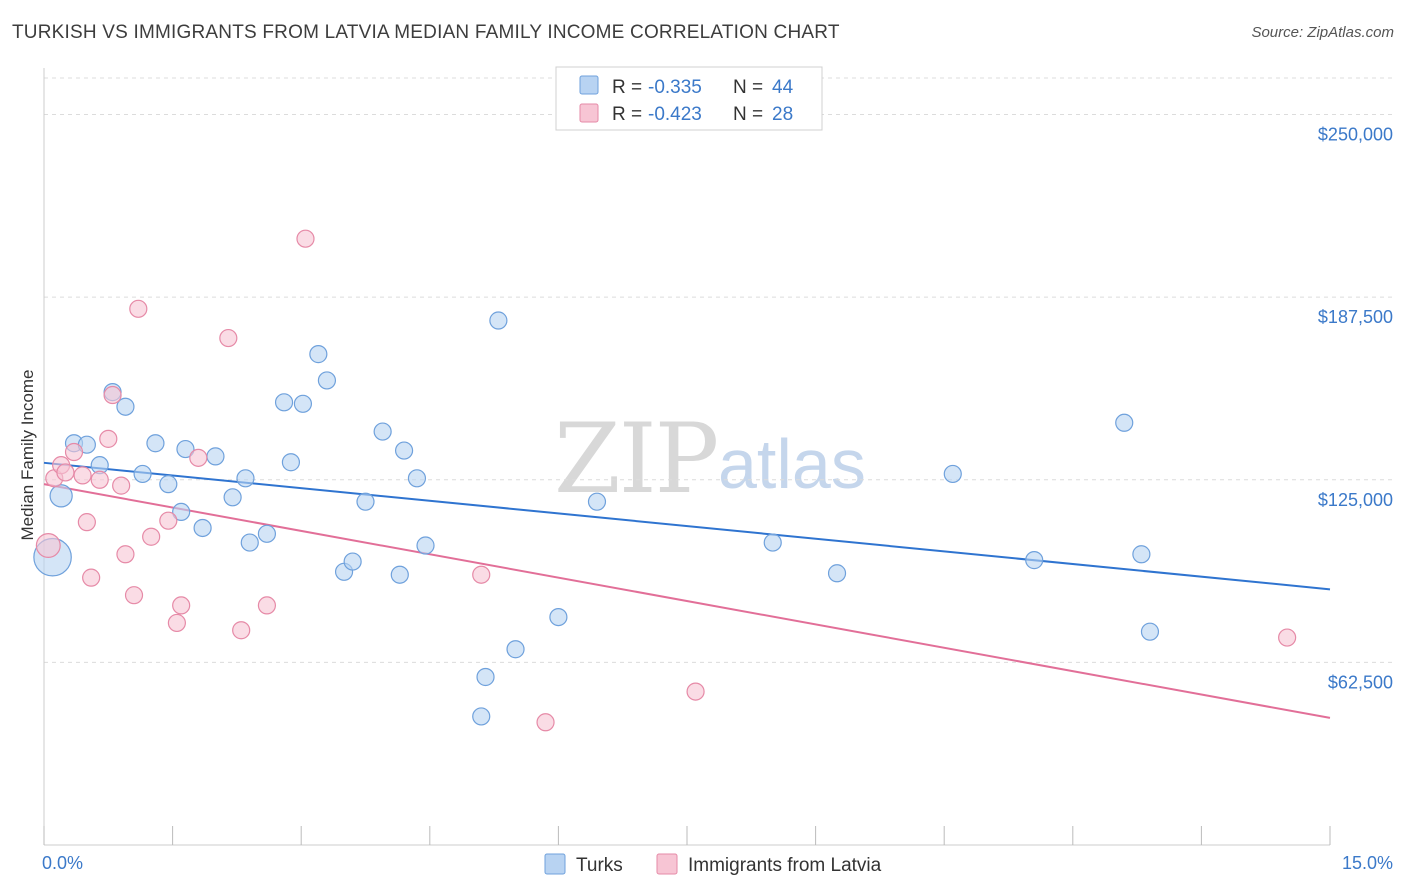  I want to click on watermark: ZIP atlas, so click(710, 459).